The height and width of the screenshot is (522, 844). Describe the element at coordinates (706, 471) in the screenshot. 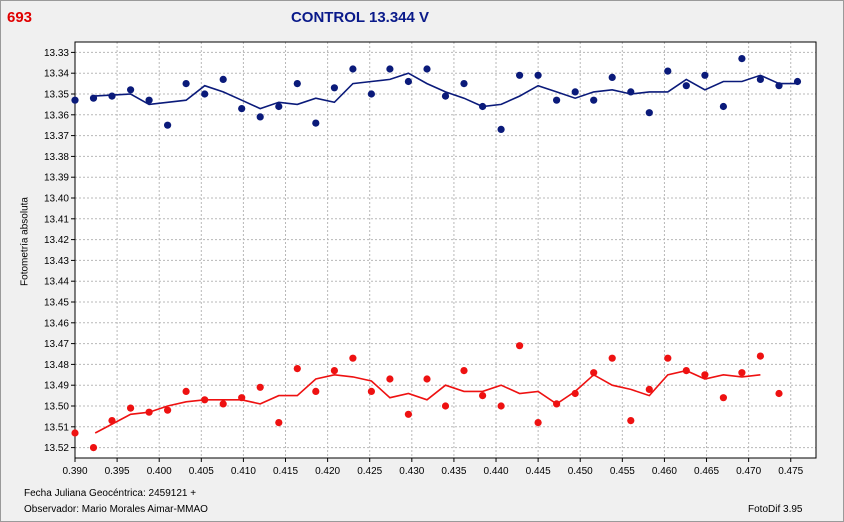

I see `x-tick-label: 0.465` at that location.